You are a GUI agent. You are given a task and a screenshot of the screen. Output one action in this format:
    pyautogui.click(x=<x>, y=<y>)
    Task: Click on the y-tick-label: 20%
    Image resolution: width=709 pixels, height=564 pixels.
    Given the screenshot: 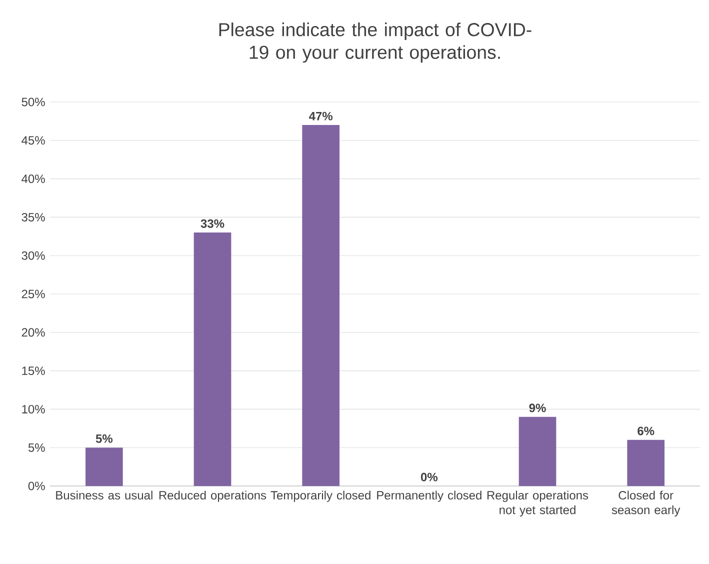 What is the action you would take?
    pyautogui.click(x=33, y=332)
    